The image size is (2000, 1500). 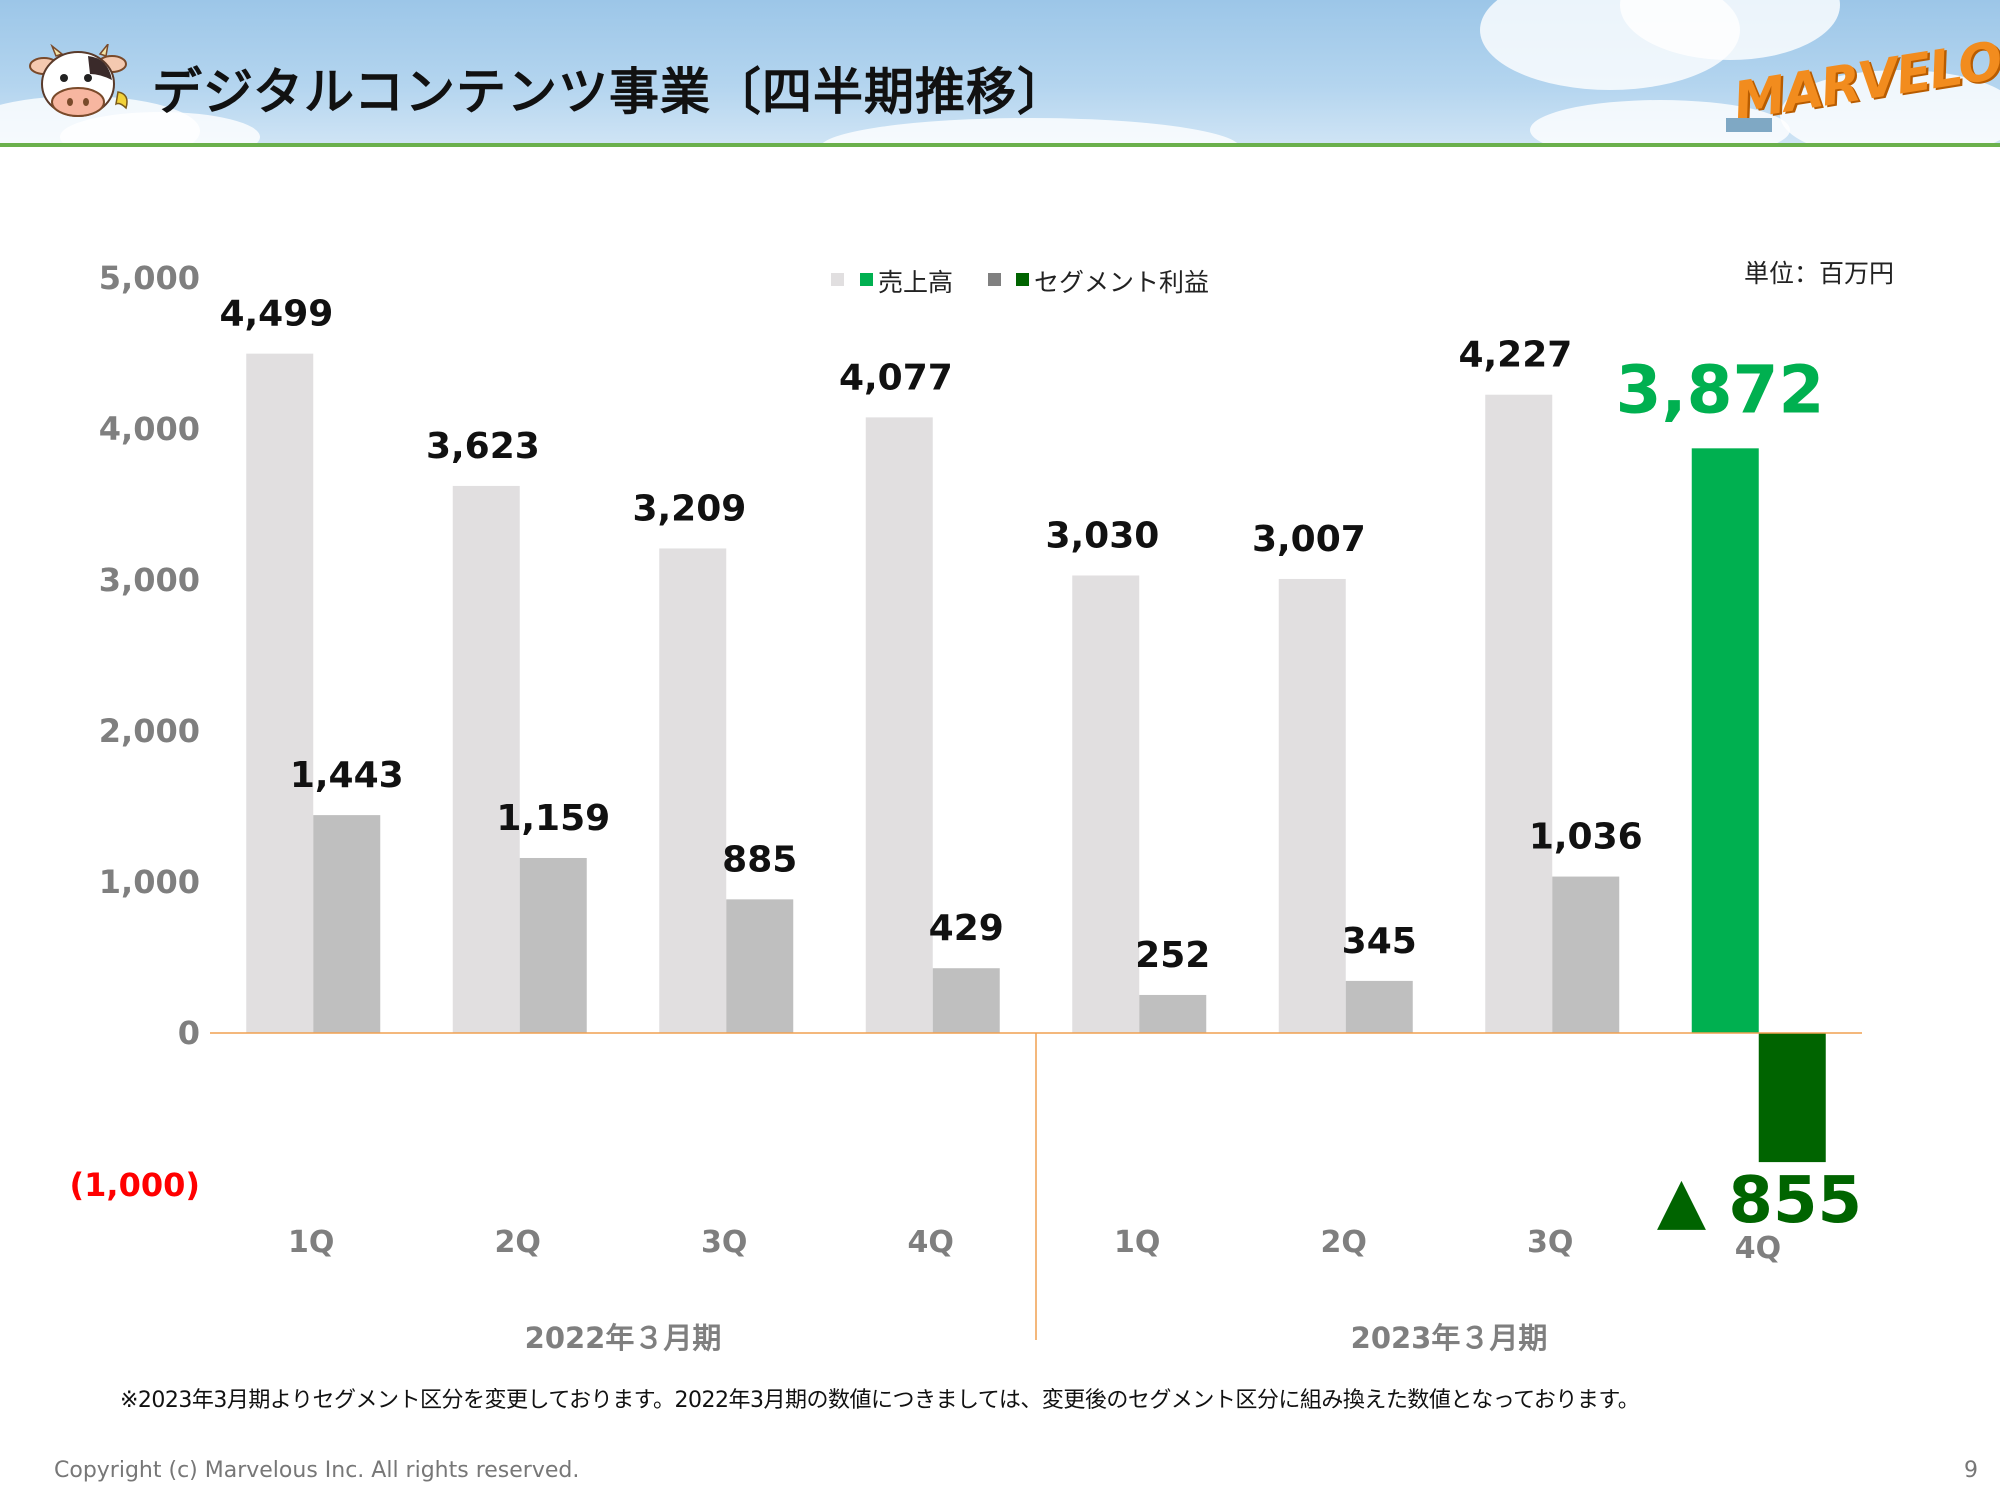 What do you see at coordinates (1759, 1201) in the screenshot?
I see `profit-data-label: ▲ 855` at bounding box center [1759, 1201].